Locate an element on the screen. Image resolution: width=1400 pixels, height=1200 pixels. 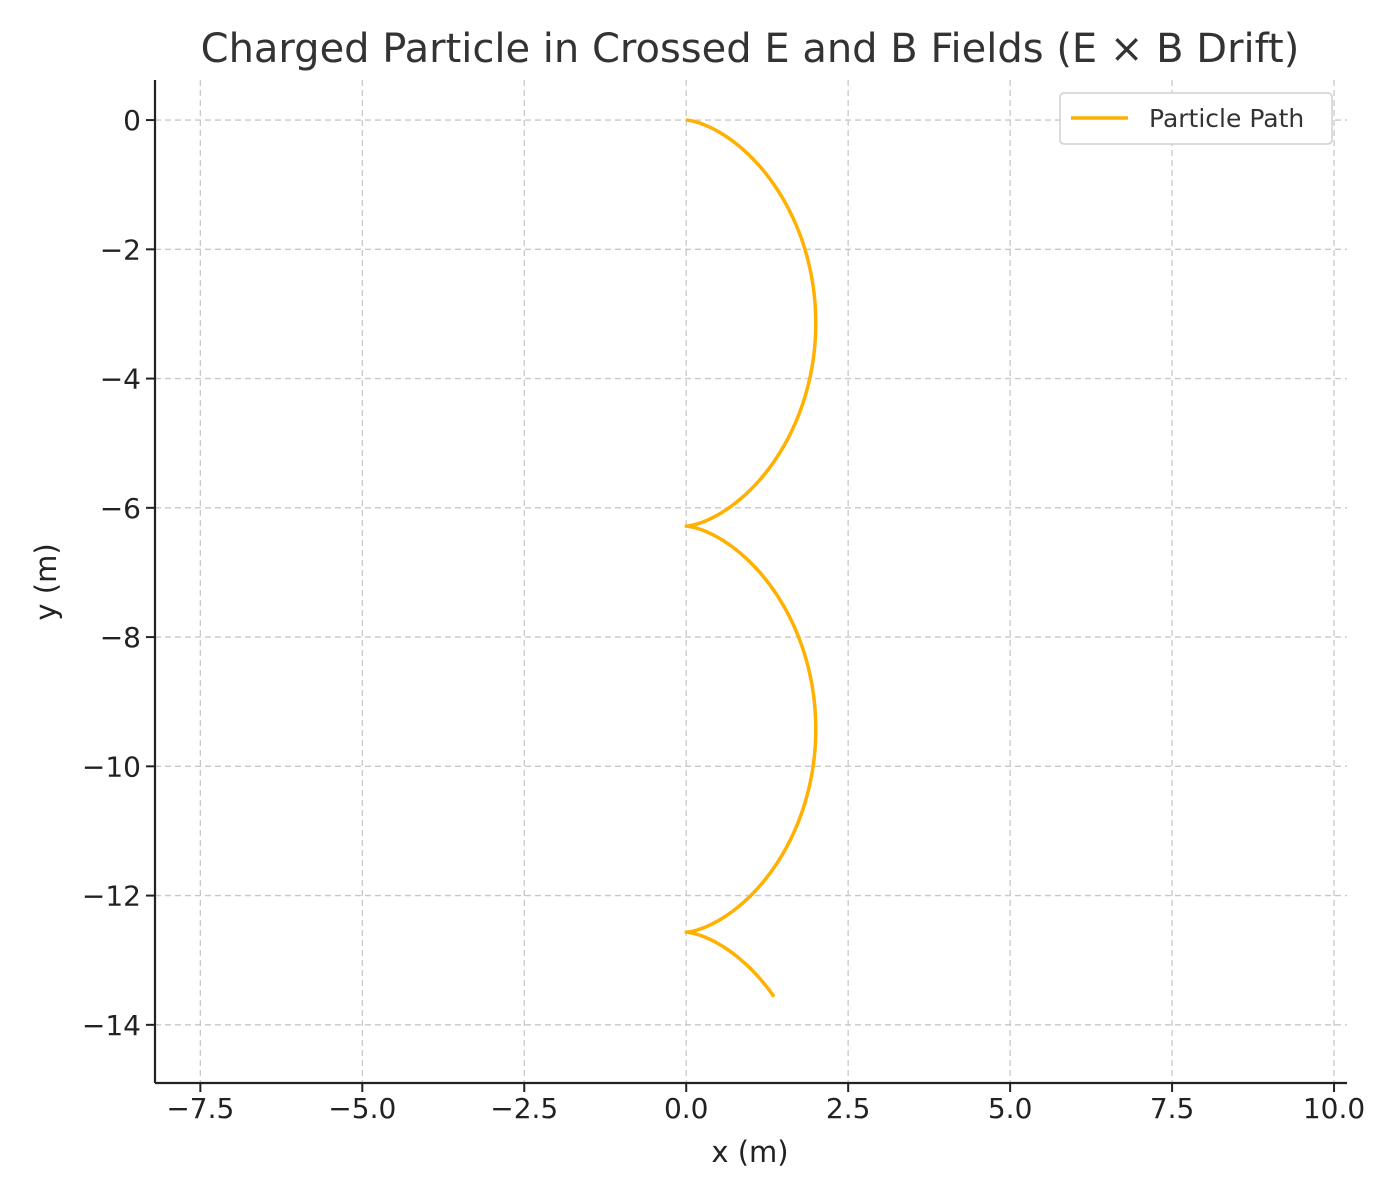
legend-box is located at coordinates (1196, 118).